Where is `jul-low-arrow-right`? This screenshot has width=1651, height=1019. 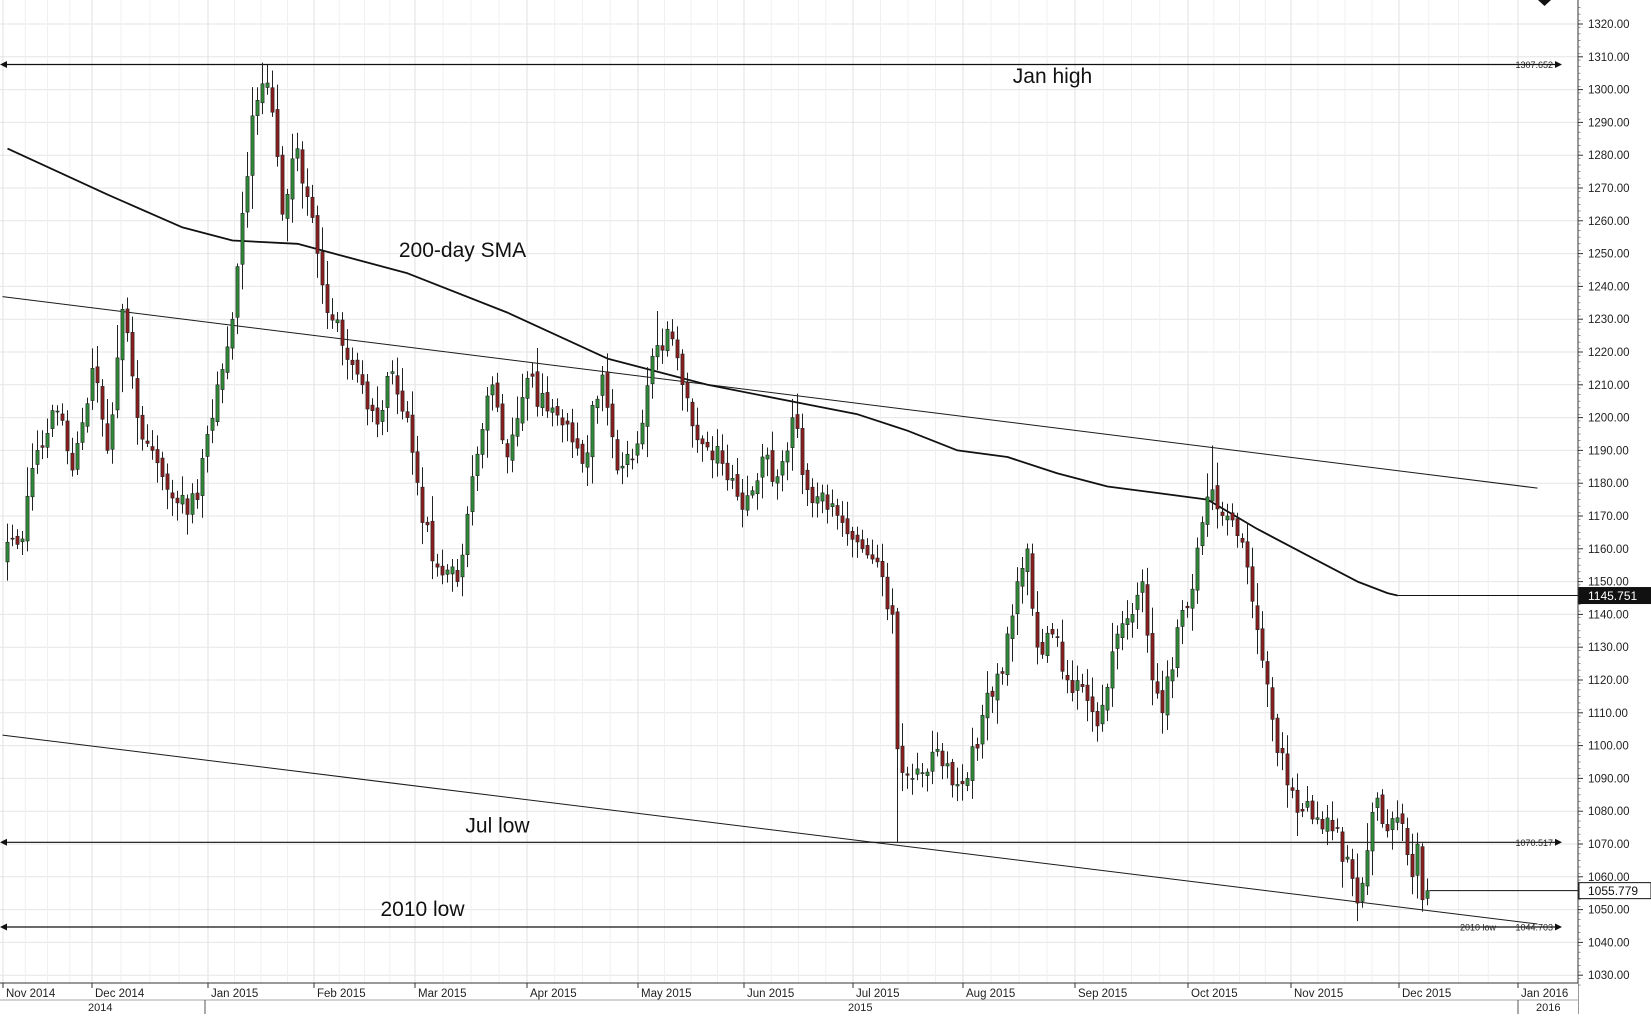 jul-low-arrow-right is located at coordinates (1558, 842).